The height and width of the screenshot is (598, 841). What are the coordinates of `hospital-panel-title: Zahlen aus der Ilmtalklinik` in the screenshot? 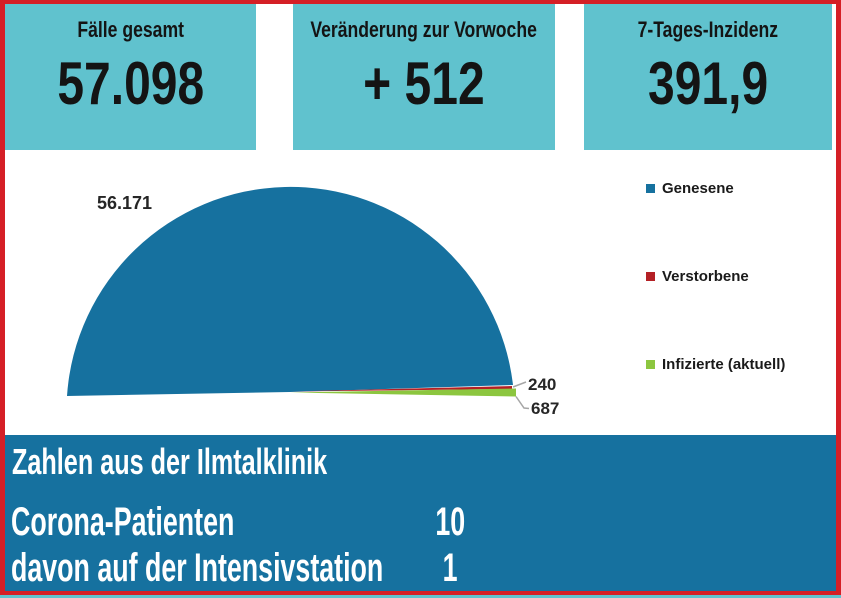 It's located at (237, 462).